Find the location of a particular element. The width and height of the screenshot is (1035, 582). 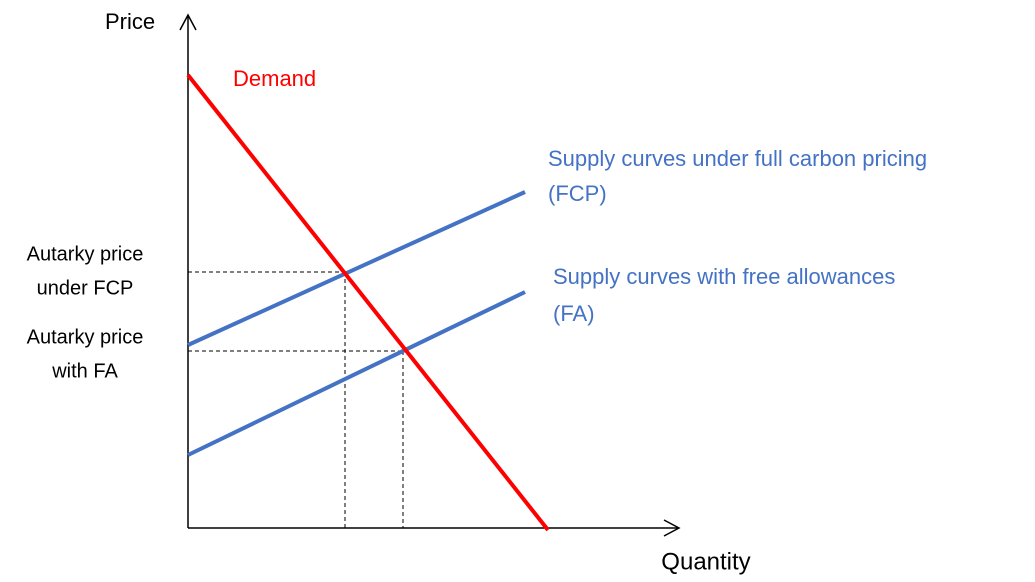

x-axis-arrow is located at coordinates (672, 528).